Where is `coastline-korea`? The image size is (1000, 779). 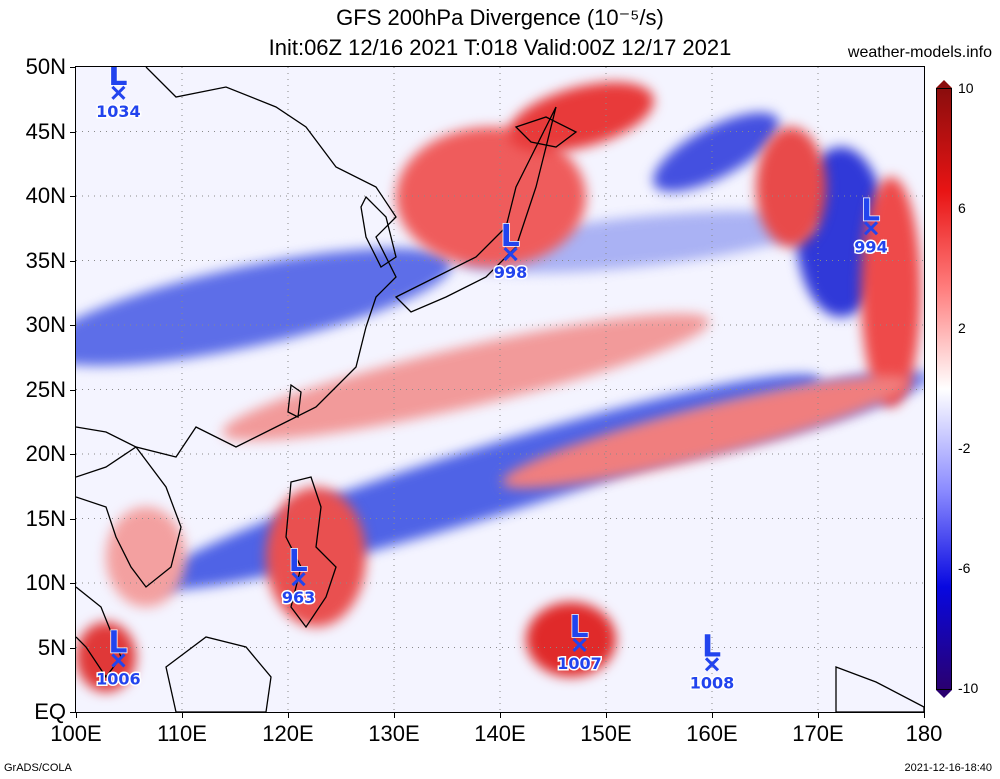
coastline-korea is located at coordinates (378, 231).